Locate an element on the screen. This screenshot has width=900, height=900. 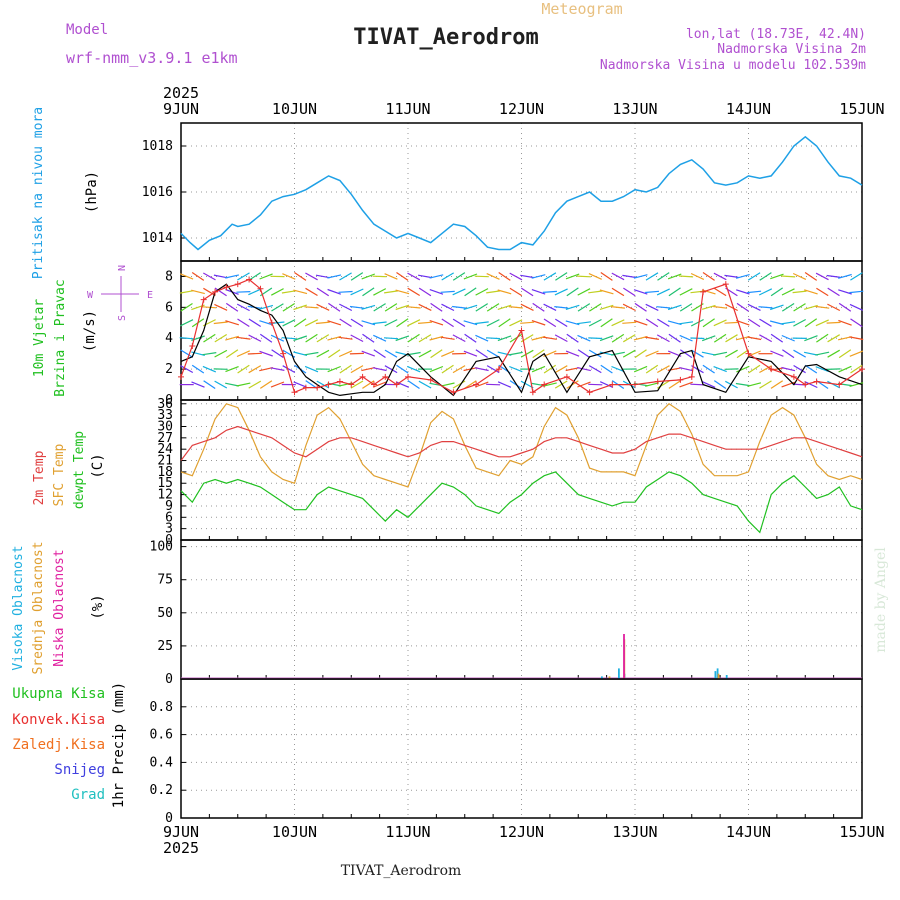
y-tick-label: 27 is located at coordinates (165, 438).